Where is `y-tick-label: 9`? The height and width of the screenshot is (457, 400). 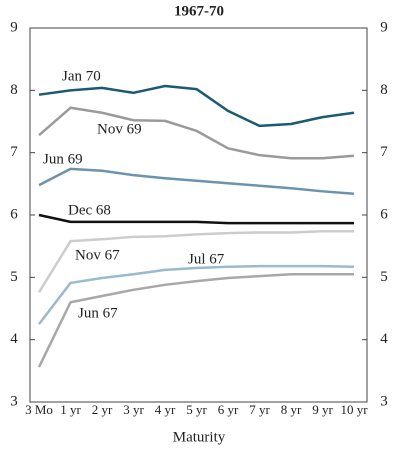
y-tick-label: 9 is located at coordinates (14, 27).